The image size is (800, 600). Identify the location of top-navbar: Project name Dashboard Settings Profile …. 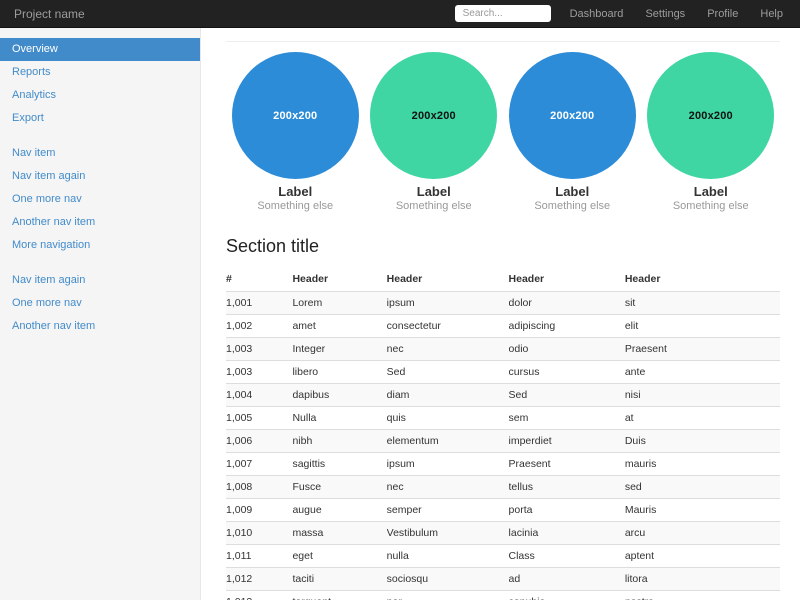
(400, 14).